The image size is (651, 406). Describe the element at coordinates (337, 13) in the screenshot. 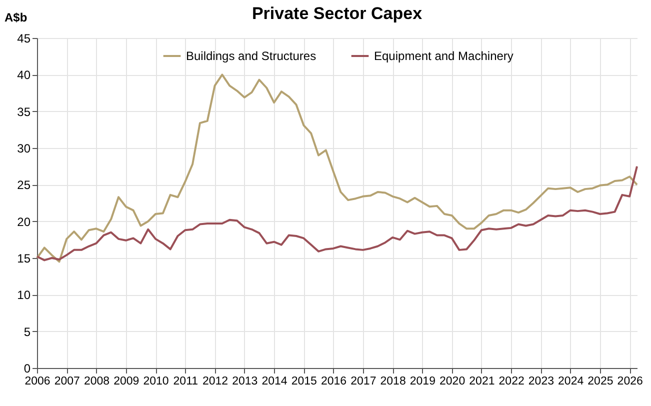

I see `chart-title: Private Sector Capex` at that location.